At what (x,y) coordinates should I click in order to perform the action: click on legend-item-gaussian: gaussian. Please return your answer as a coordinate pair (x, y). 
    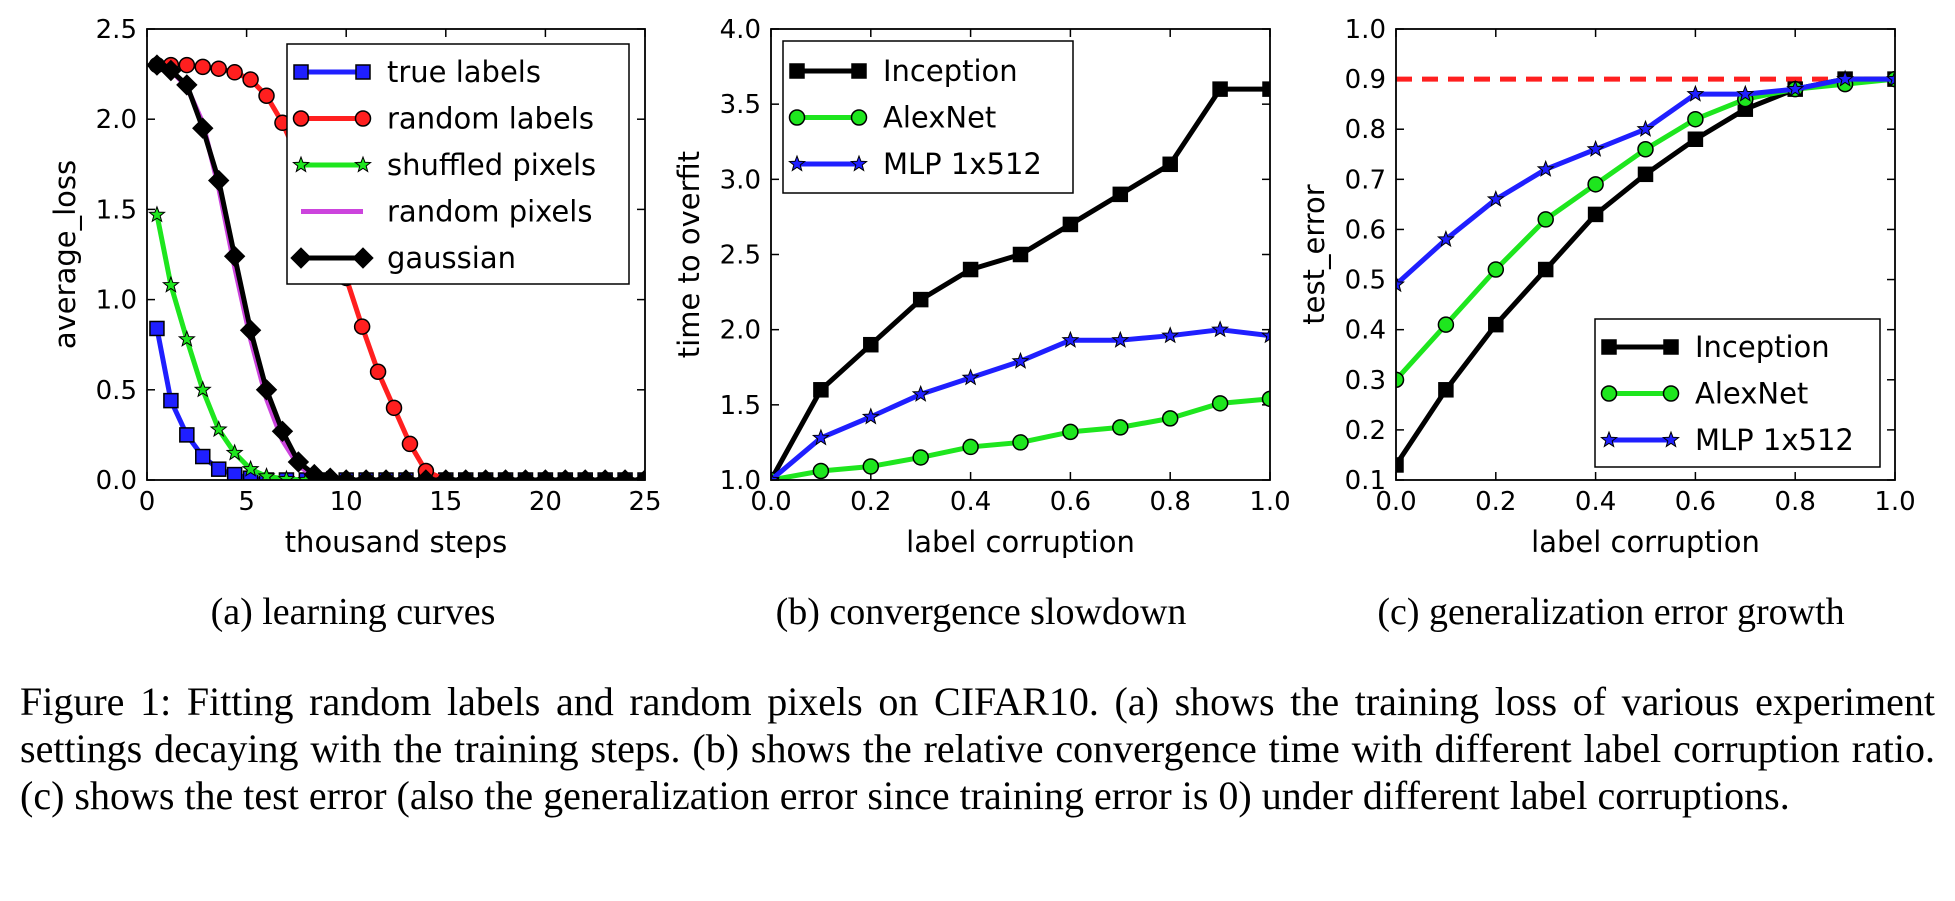
    Looking at the image, I should click on (403, 258).